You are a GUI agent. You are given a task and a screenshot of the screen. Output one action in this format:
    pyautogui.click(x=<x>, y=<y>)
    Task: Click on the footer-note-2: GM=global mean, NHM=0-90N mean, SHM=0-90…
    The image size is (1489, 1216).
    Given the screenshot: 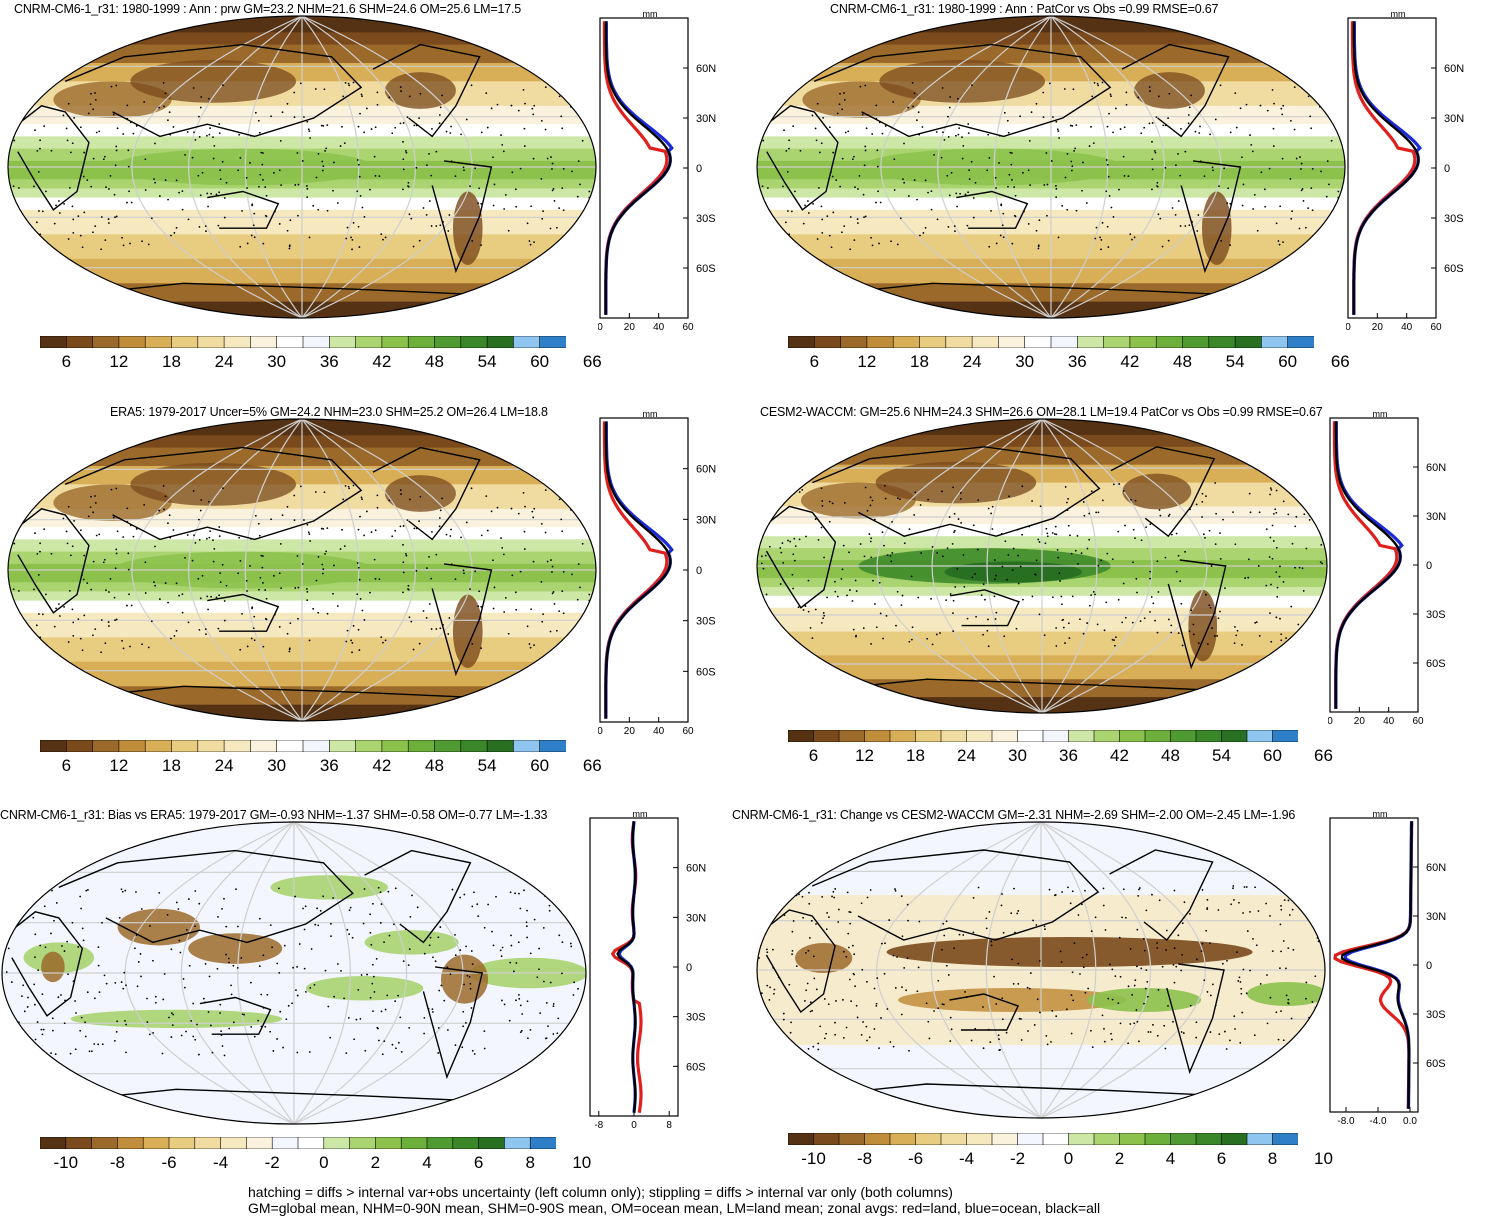 What is the action you would take?
    pyautogui.click(x=674, y=1208)
    